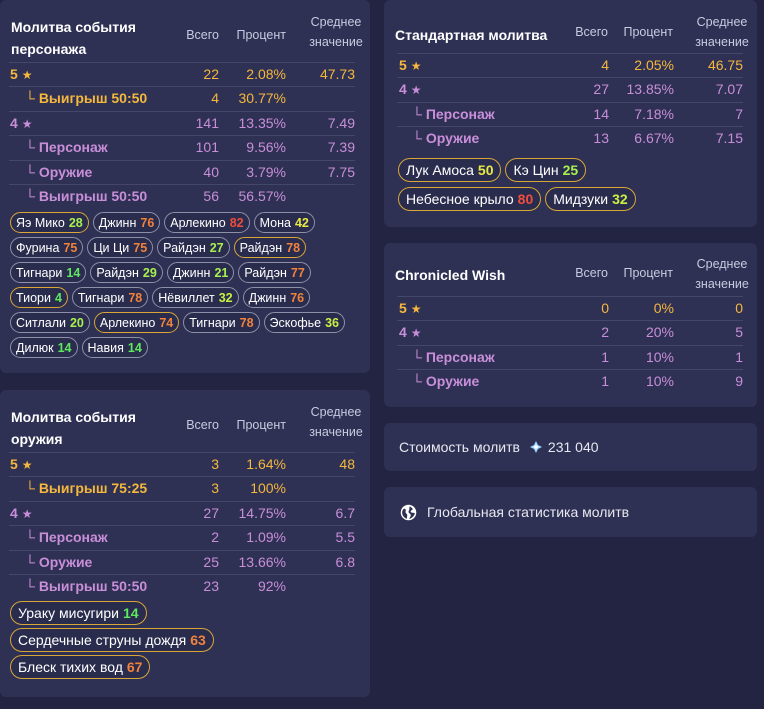  Describe the element at coordinates (471, 35) in the screenshot. I see `card-title: Стандартная молитва` at that location.